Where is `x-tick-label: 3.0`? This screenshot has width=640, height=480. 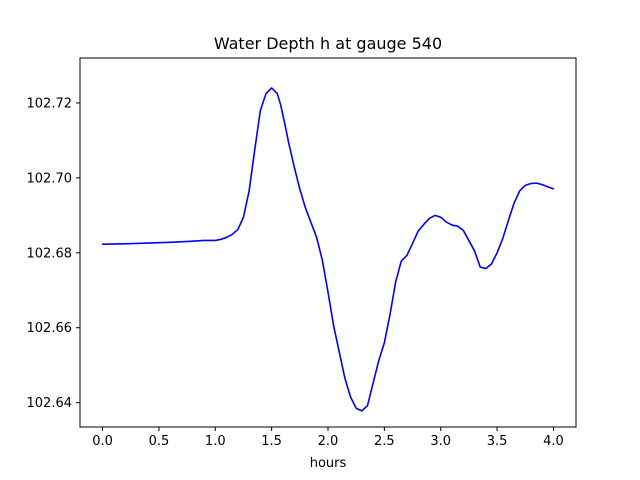
x-tick-label: 3.0 is located at coordinates (440, 441).